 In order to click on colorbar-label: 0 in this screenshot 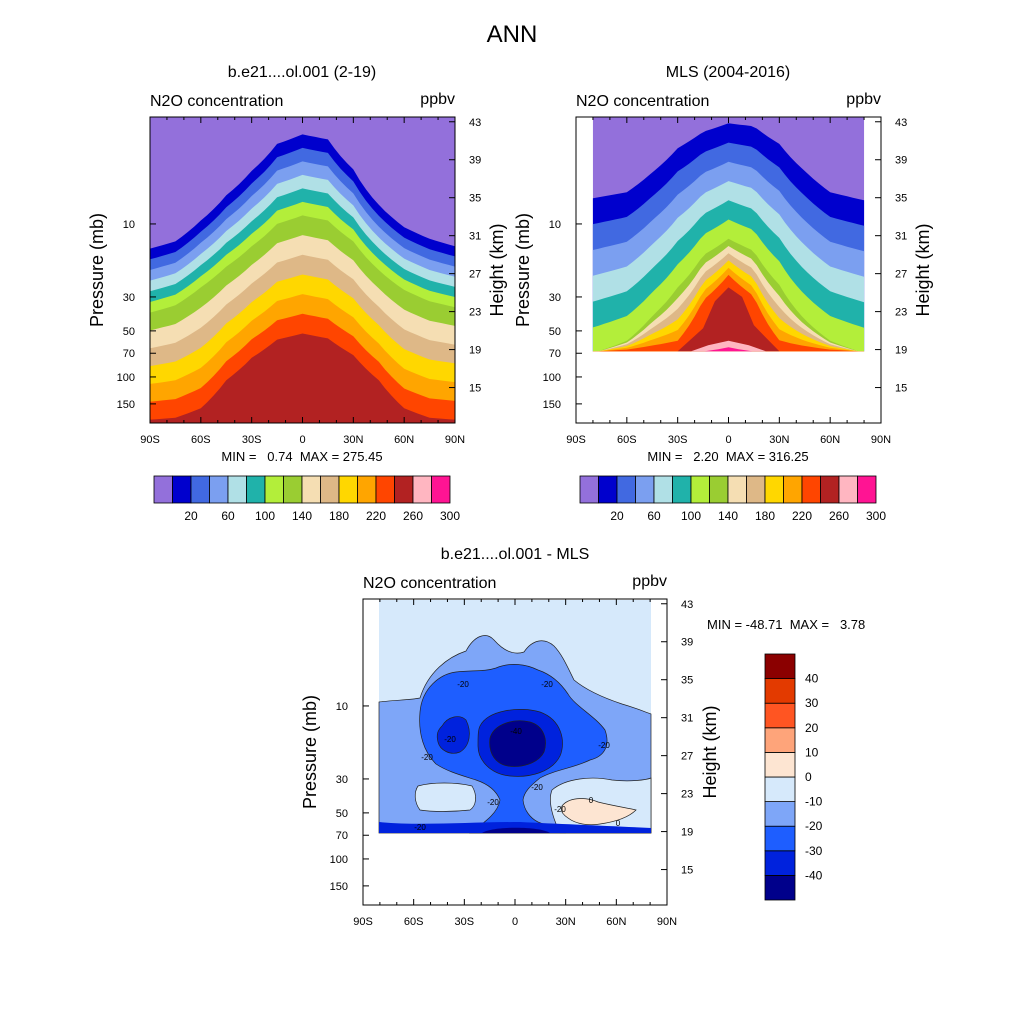, I will do `click(808, 777)`.